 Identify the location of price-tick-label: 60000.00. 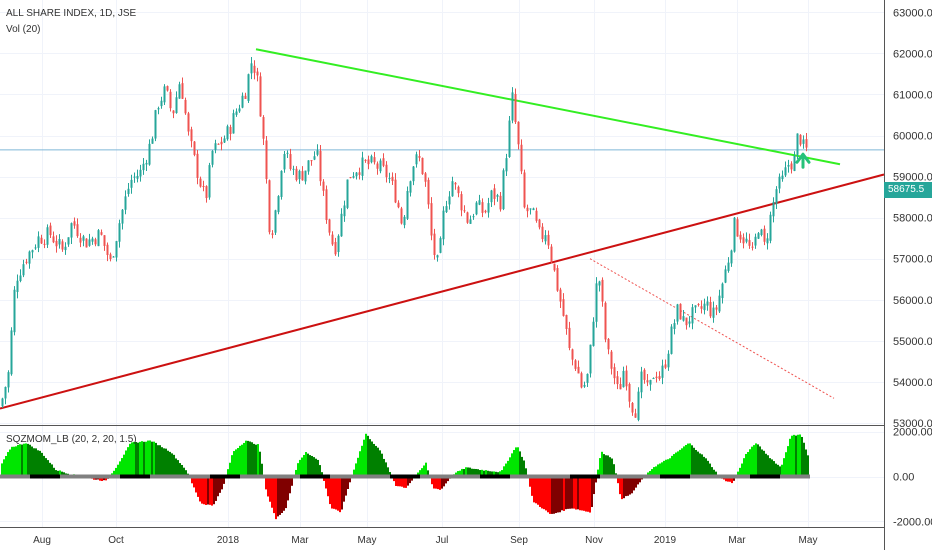
(912, 137).